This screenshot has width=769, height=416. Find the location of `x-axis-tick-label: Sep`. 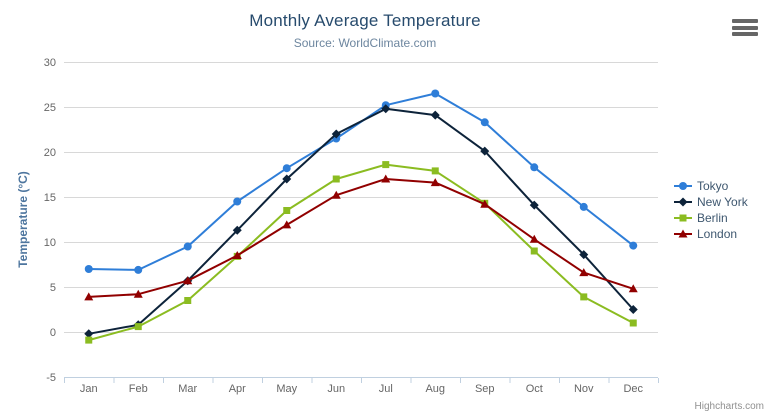

x-axis-tick-label: Sep is located at coordinates (485, 389).